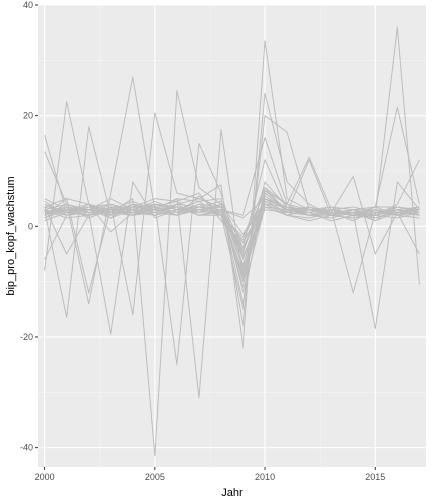 Image resolution: width=432 pixels, height=504 pixels. Describe the element at coordinates (155, 477) in the screenshot. I see `x-tick-label: 2005` at that location.